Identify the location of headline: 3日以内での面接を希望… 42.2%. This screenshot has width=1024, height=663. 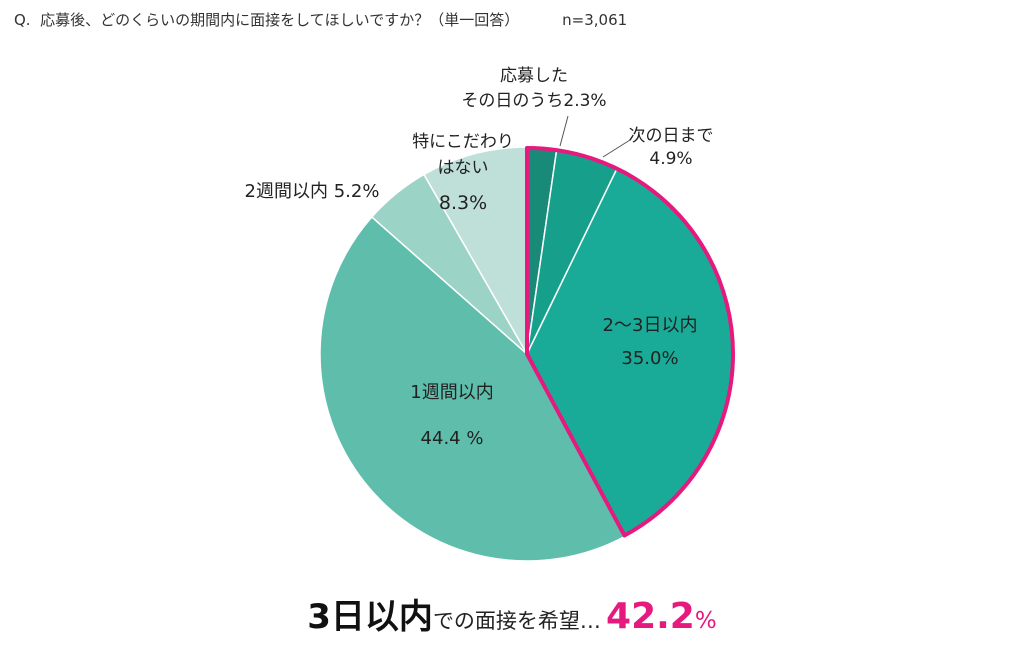
(512, 620).